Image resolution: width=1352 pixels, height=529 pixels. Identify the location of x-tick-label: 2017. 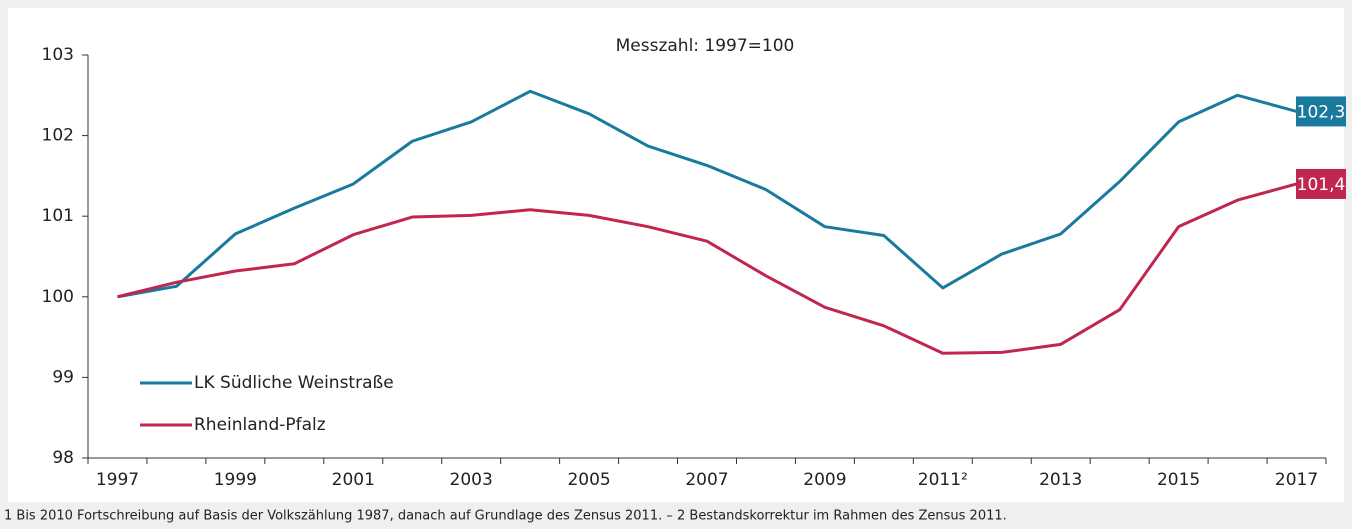
(1296, 480).